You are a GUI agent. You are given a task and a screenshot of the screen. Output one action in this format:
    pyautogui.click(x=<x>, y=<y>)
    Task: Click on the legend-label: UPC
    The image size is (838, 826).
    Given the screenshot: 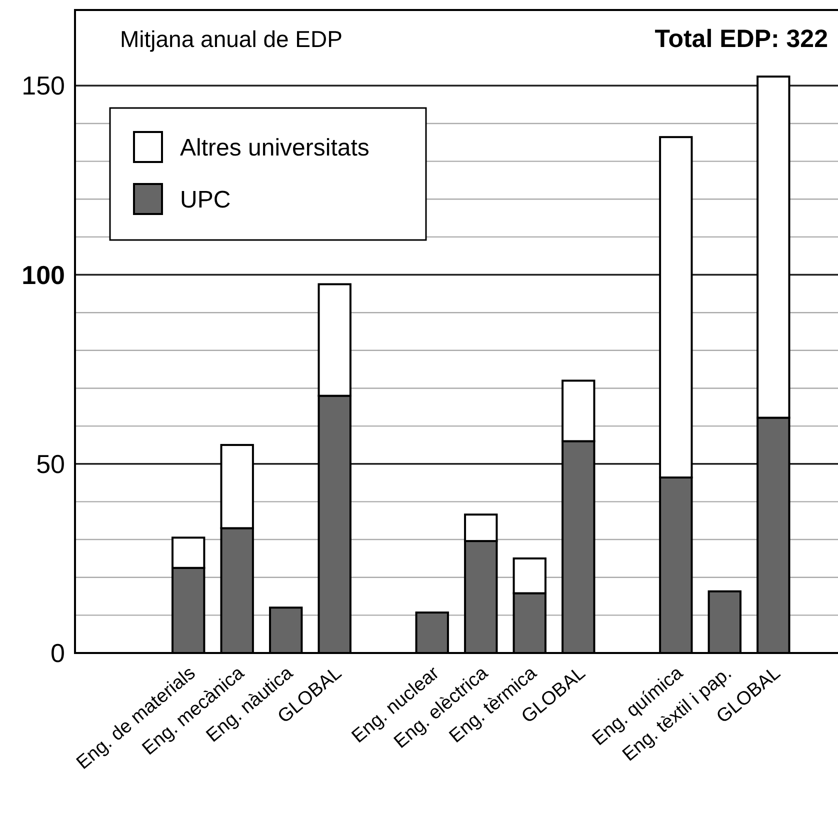 What is the action you would take?
    pyautogui.click(x=205, y=200)
    